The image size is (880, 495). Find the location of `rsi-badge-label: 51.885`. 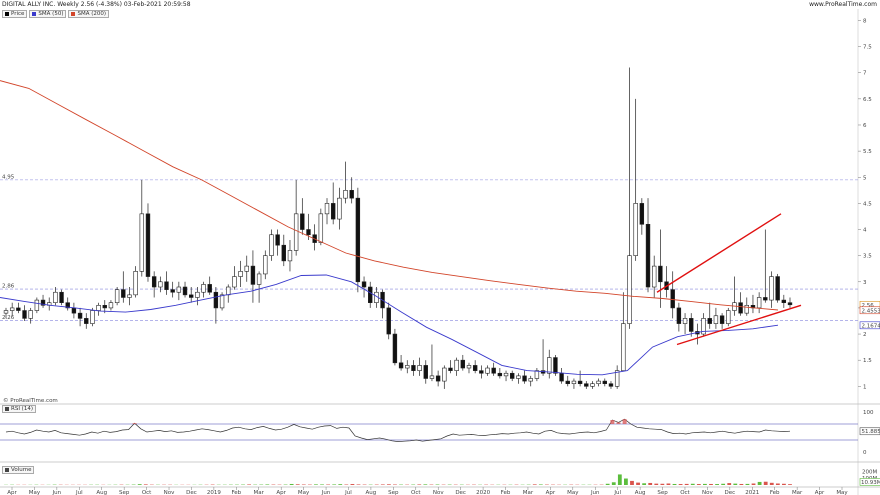

rsi-badge-label: 51.885 is located at coordinates (871, 432).